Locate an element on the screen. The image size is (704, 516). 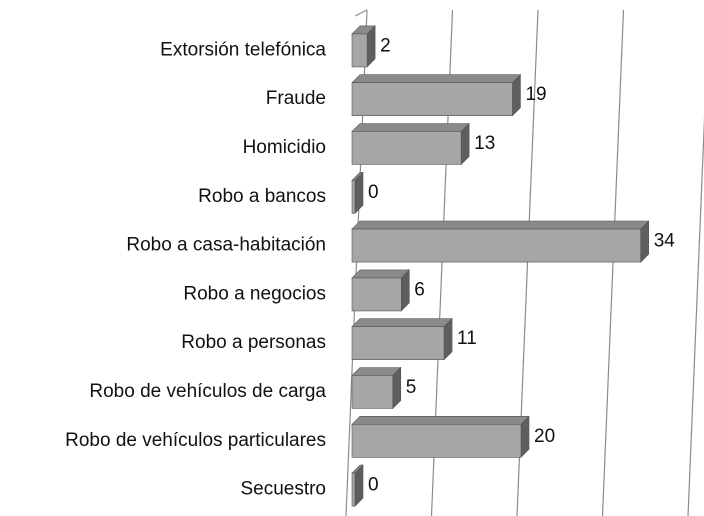
value-label: 5 is located at coordinates (411, 387).